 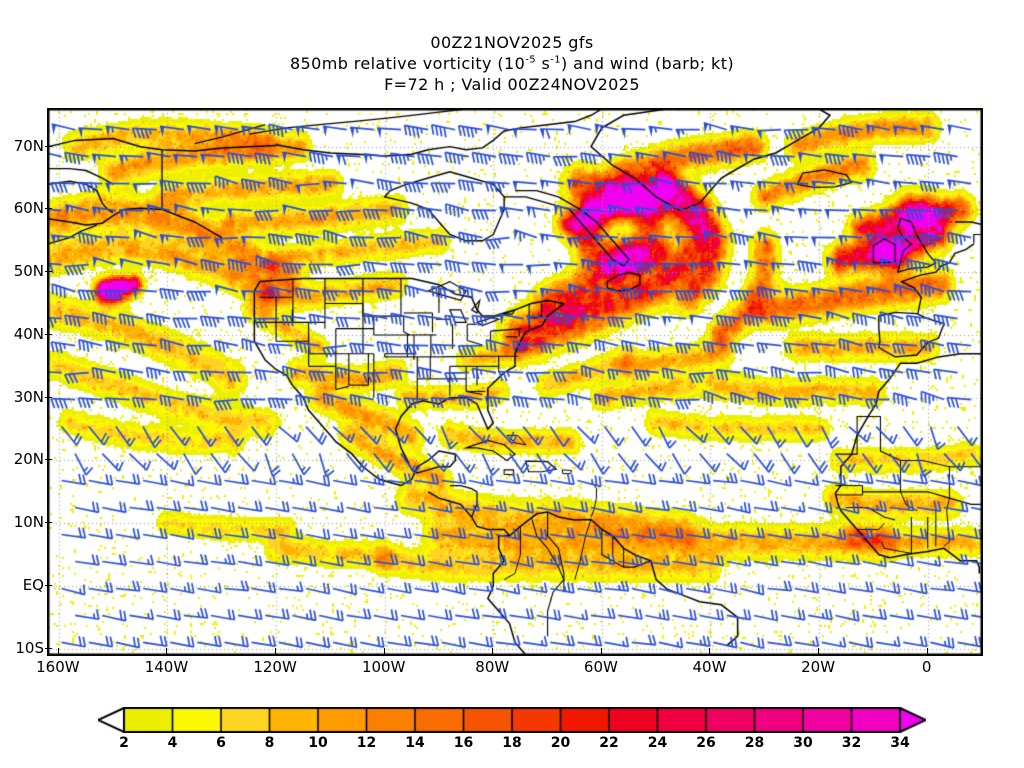 I want to click on colorbar-tick-10: 10, so click(x=318, y=743).